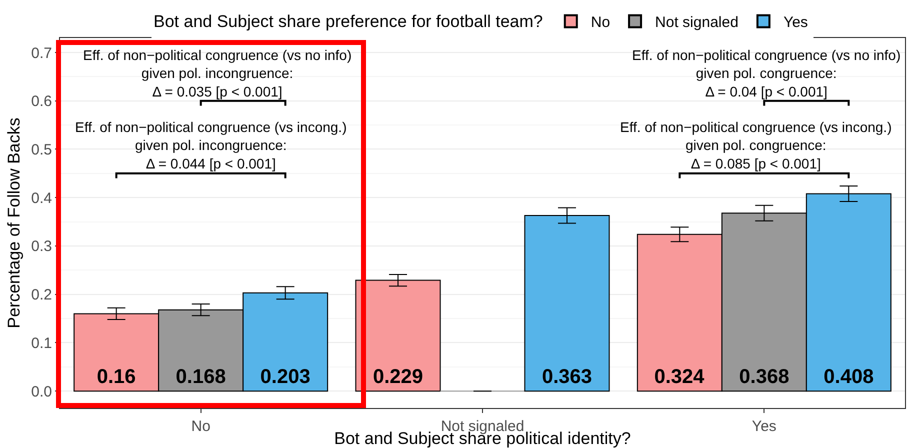 This screenshot has width=910, height=448. Describe the element at coordinates (41, 391) in the screenshot. I see `y-tick-label: 0.0` at that location.